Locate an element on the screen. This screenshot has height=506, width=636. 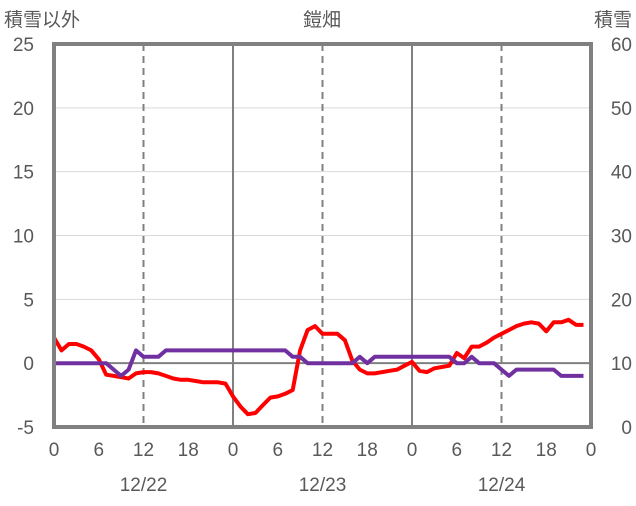
right-tick-label: 30 is located at coordinates (621, 237).